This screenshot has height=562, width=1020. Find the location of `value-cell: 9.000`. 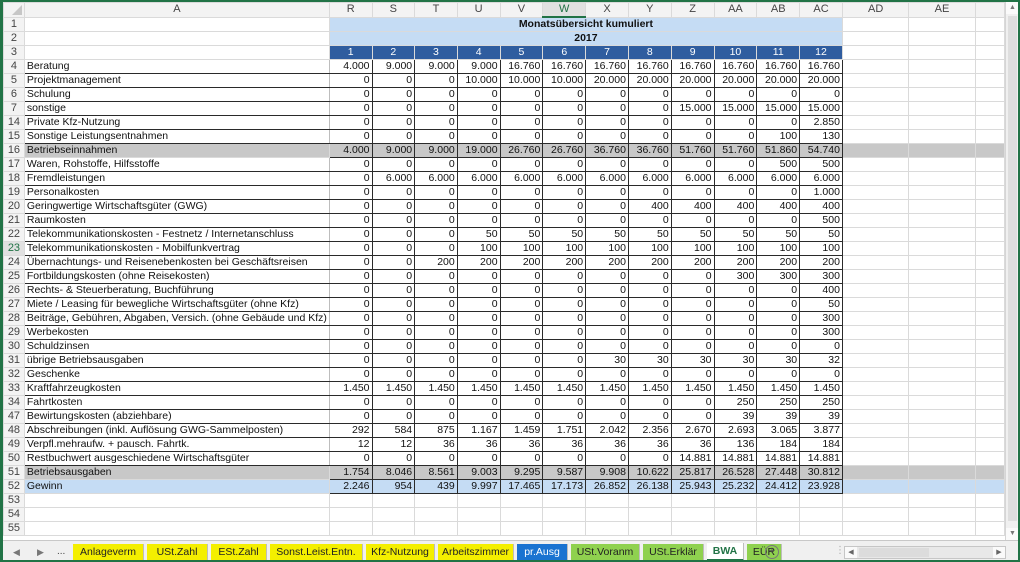

value-cell: 9.000 is located at coordinates (436, 150).